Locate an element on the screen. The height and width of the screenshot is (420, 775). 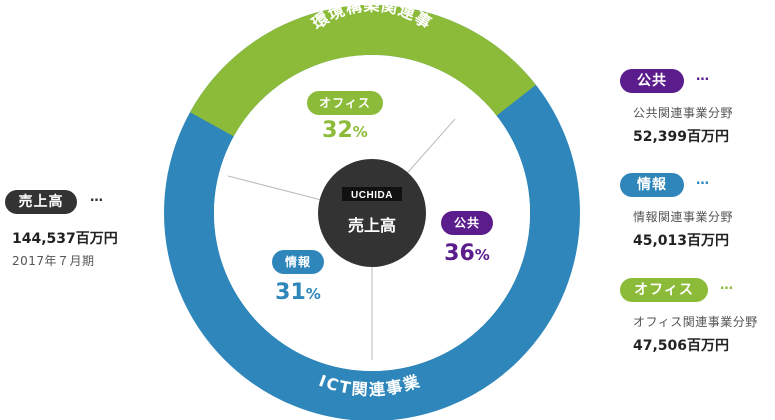
office-segment-tag: オフィス is located at coordinates (345, 103).